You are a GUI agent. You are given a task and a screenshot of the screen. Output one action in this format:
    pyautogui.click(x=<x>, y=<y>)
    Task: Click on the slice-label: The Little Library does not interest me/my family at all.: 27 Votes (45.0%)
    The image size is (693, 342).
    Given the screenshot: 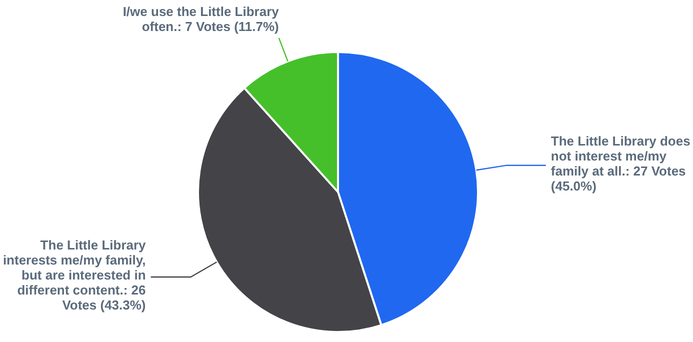 What is the action you would take?
    pyautogui.click(x=620, y=163)
    